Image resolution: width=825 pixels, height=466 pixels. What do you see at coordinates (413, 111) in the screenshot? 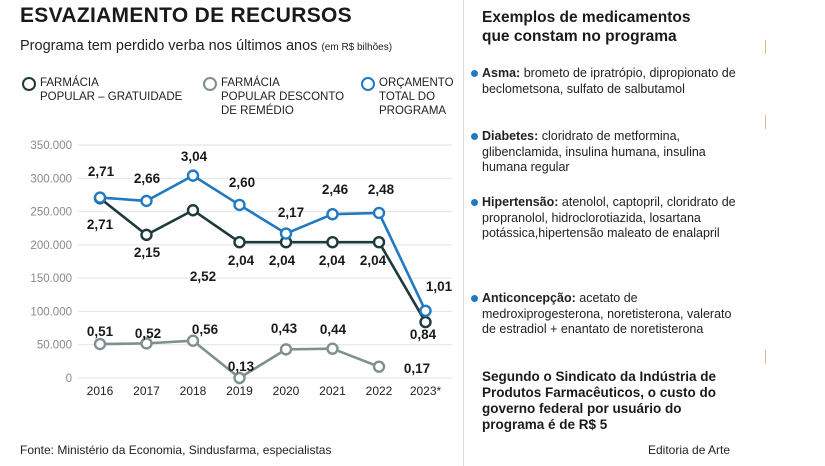
I see `legend-line: PROGRAMA` at bounding box center [413, 111].